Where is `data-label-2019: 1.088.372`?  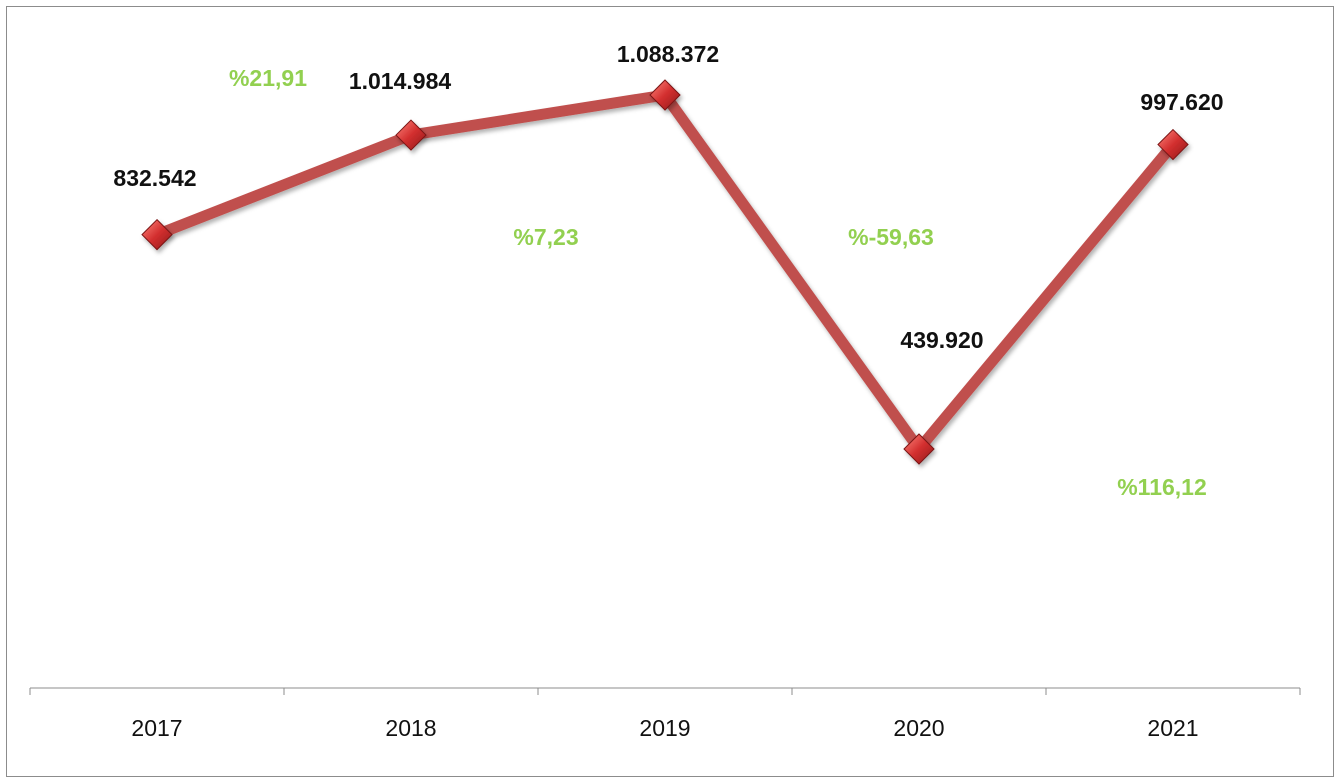 data-label-2019: 1.088.372 is located at coordinates (668, 54).